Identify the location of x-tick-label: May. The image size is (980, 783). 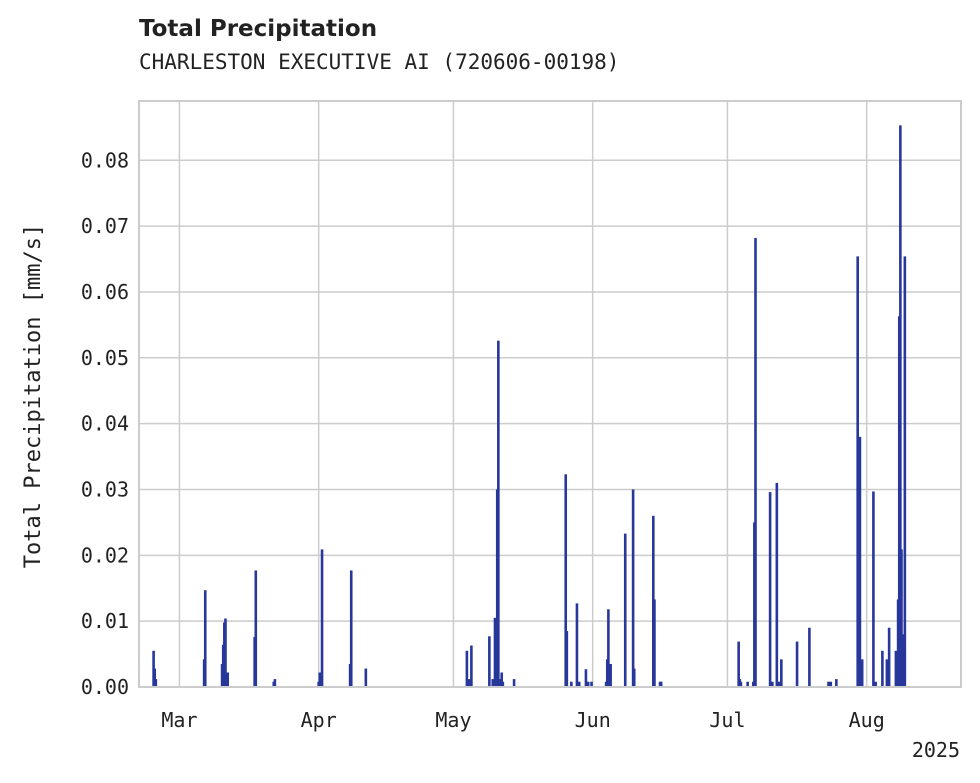
(453, 720).